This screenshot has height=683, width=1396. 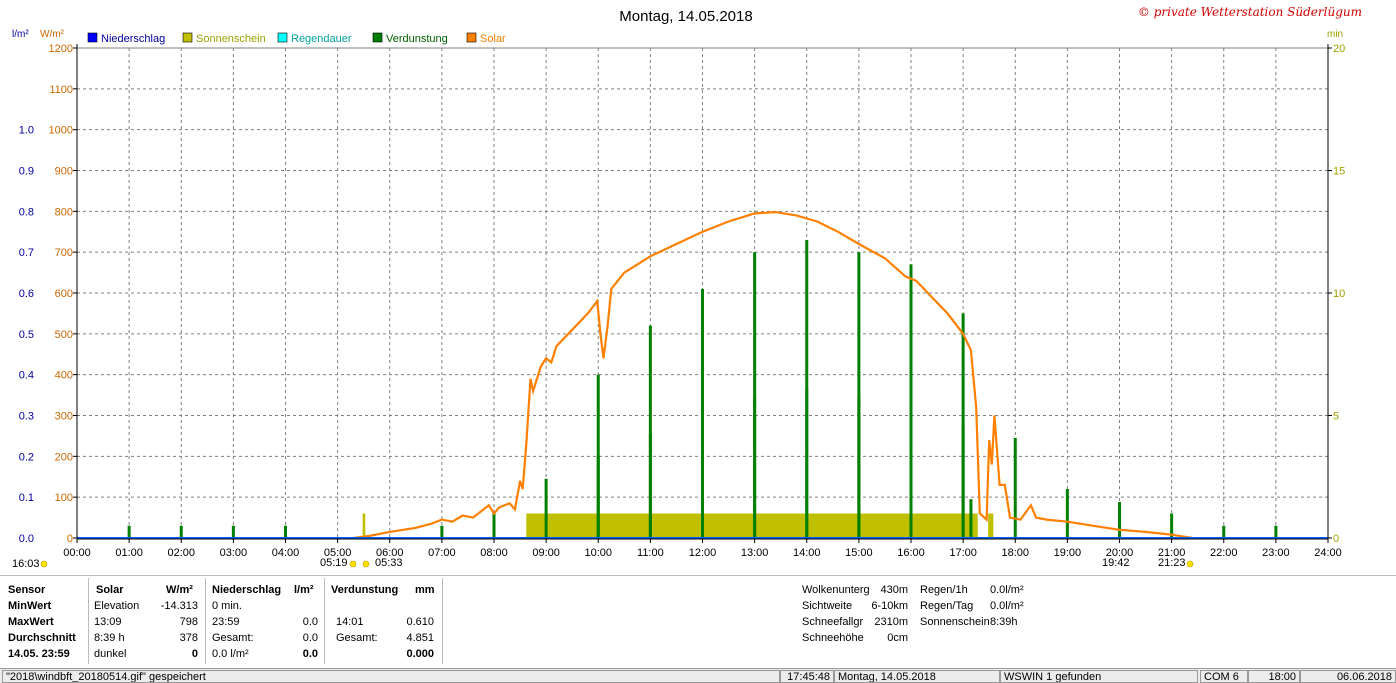 What do you see at coordinates (1004, 622) in the screenshot?
I see `rain-value: 8:39h` at bounding box center [1004, 622].